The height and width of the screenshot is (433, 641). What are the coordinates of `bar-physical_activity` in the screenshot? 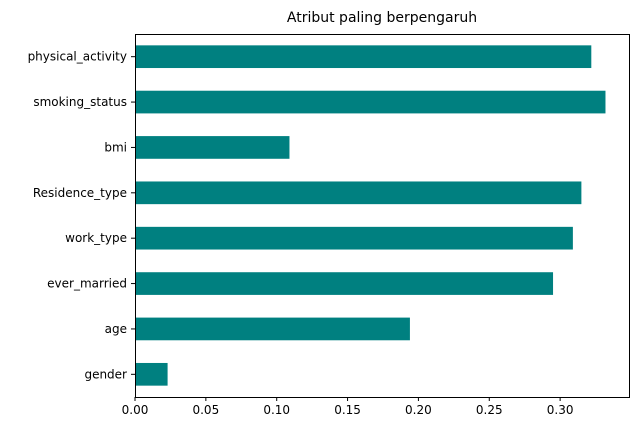 It's located at (363, 57).